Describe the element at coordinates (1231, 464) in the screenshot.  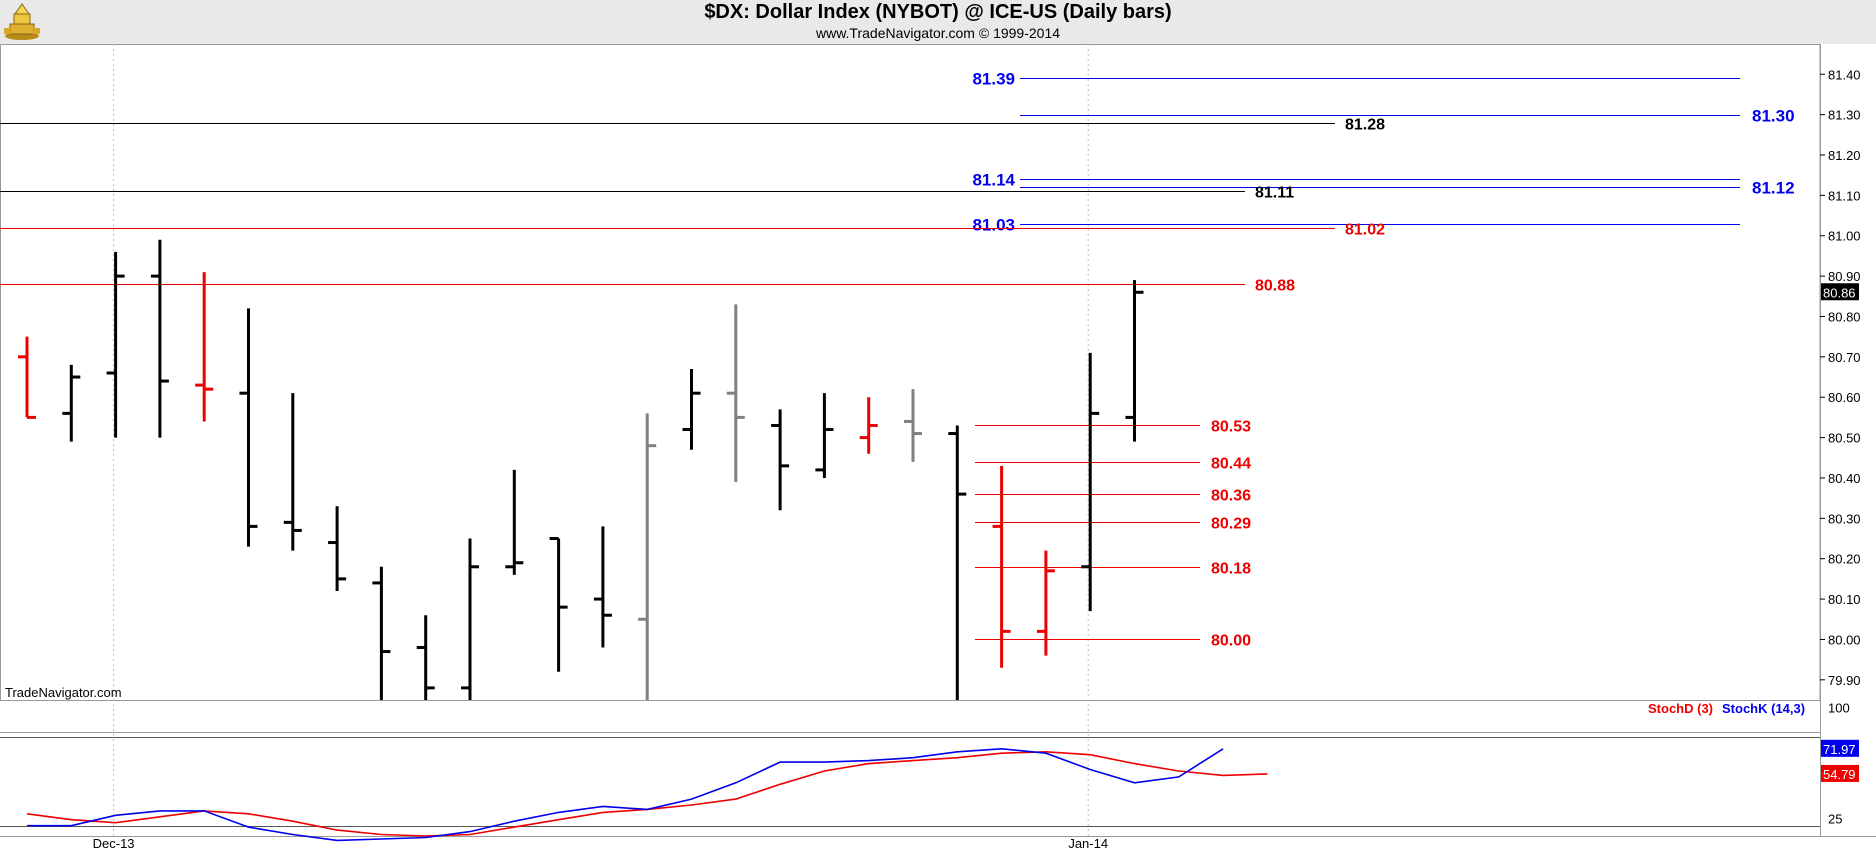
I see `level-label: 80.44` at that location.